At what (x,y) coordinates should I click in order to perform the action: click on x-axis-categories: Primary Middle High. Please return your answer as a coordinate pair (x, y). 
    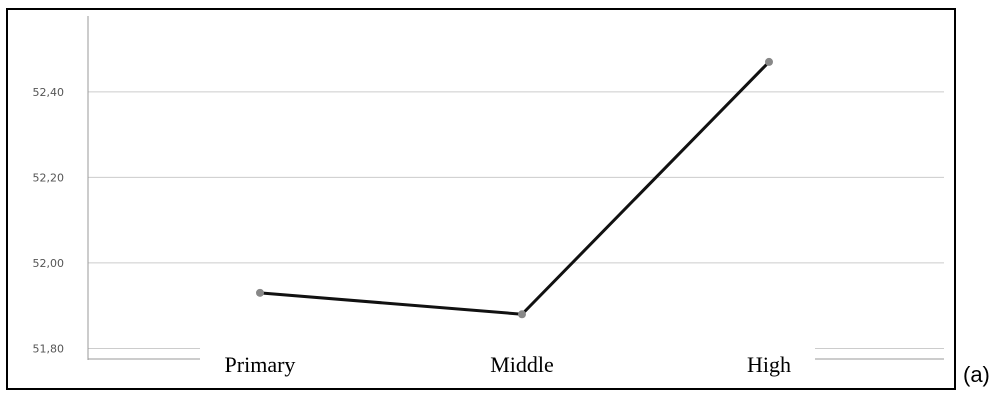
    Looking at the image, I should click on (507, 363).